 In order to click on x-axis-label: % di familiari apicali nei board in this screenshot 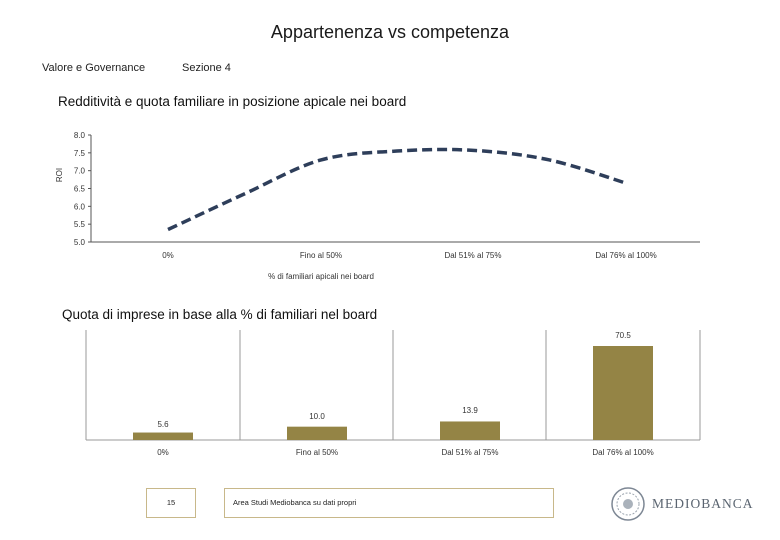, I will do `click(321, 276)`.